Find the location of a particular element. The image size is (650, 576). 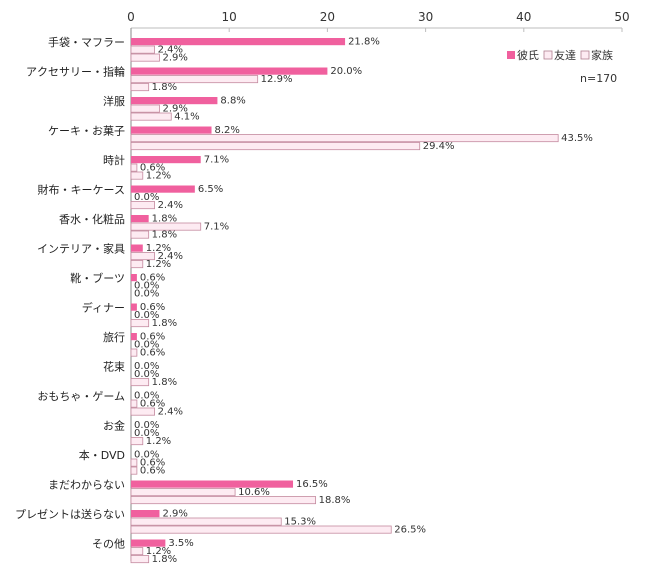

data-label: 3.5% is located at coordinates (180, 543).